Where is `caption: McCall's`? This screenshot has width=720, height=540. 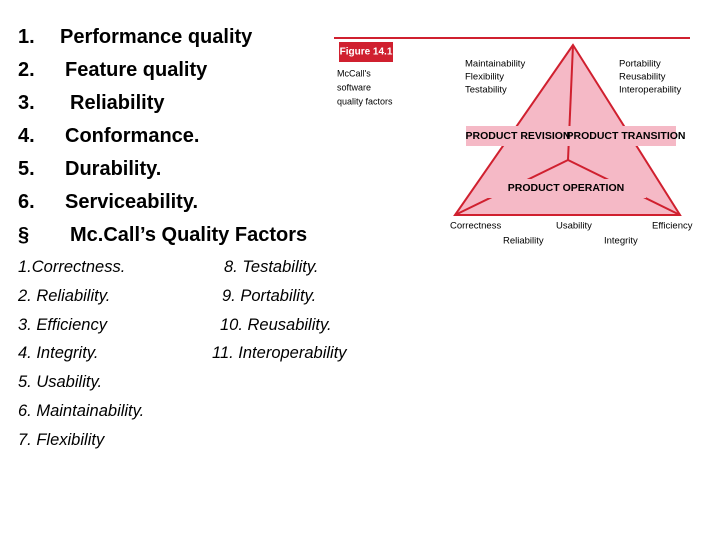
caption: McCall's is located at coordinates (354, 73).